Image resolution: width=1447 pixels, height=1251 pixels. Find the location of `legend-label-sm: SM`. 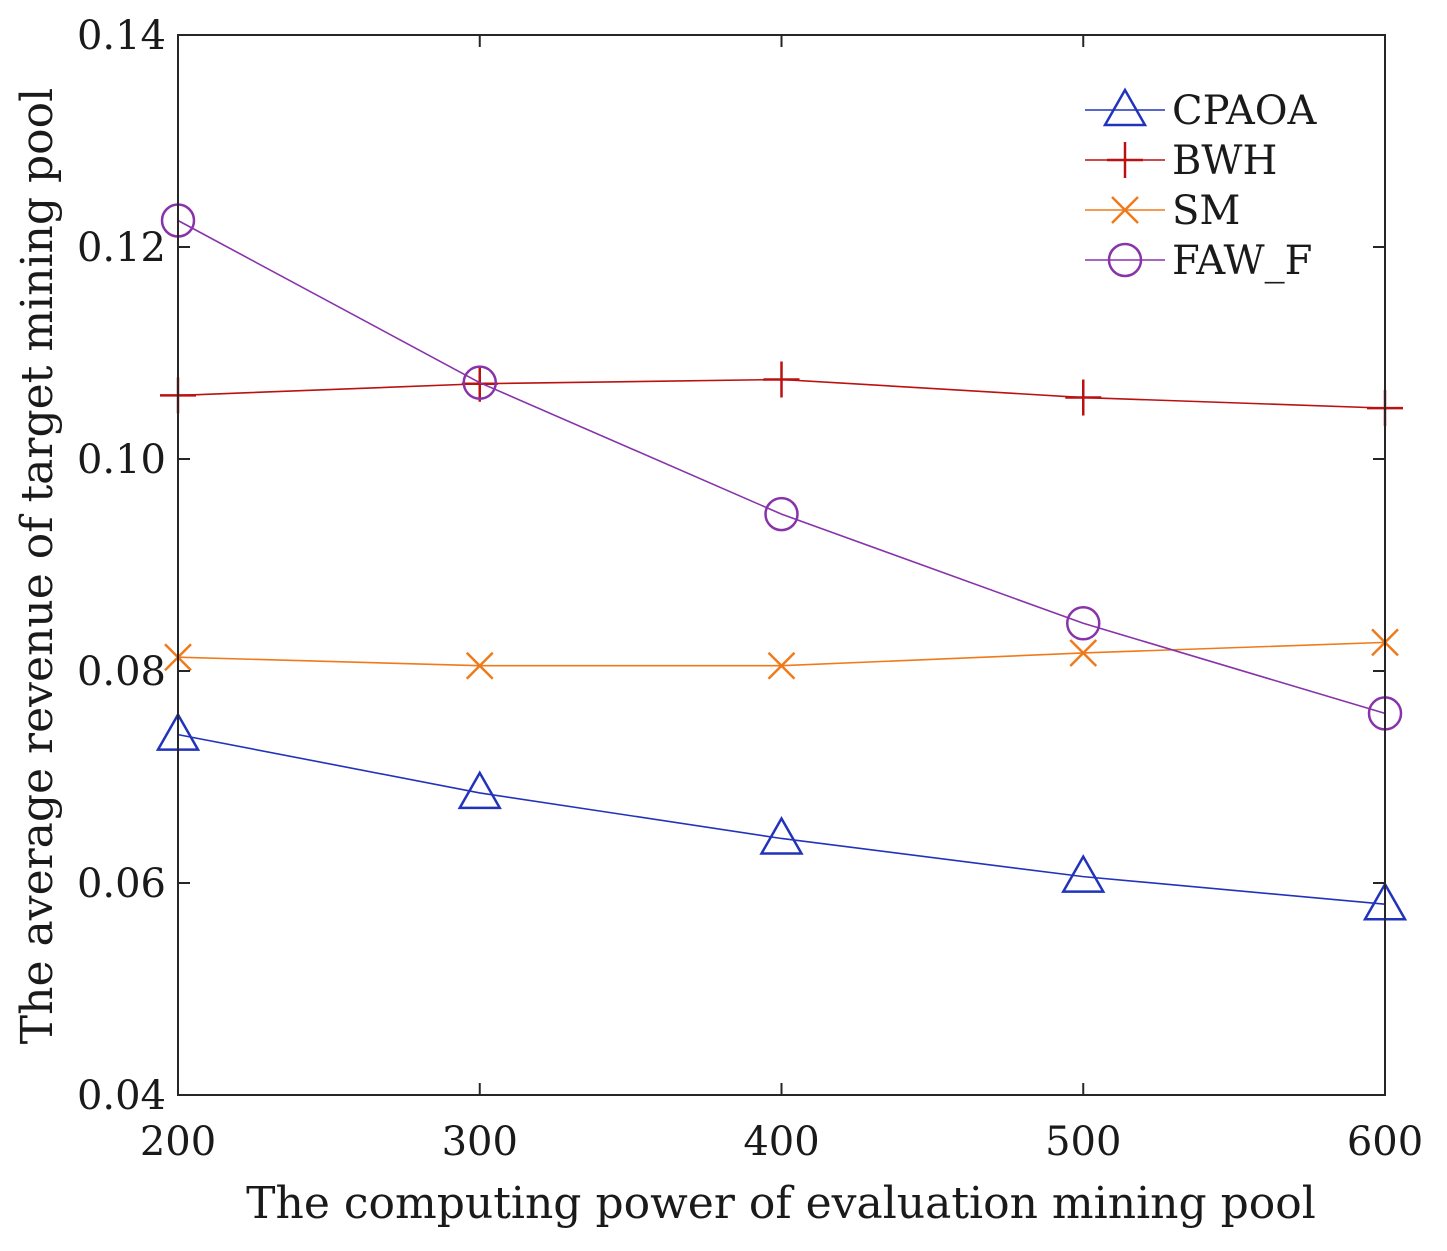

legend-label-sm: SM is located at coordinates (1206, 211).